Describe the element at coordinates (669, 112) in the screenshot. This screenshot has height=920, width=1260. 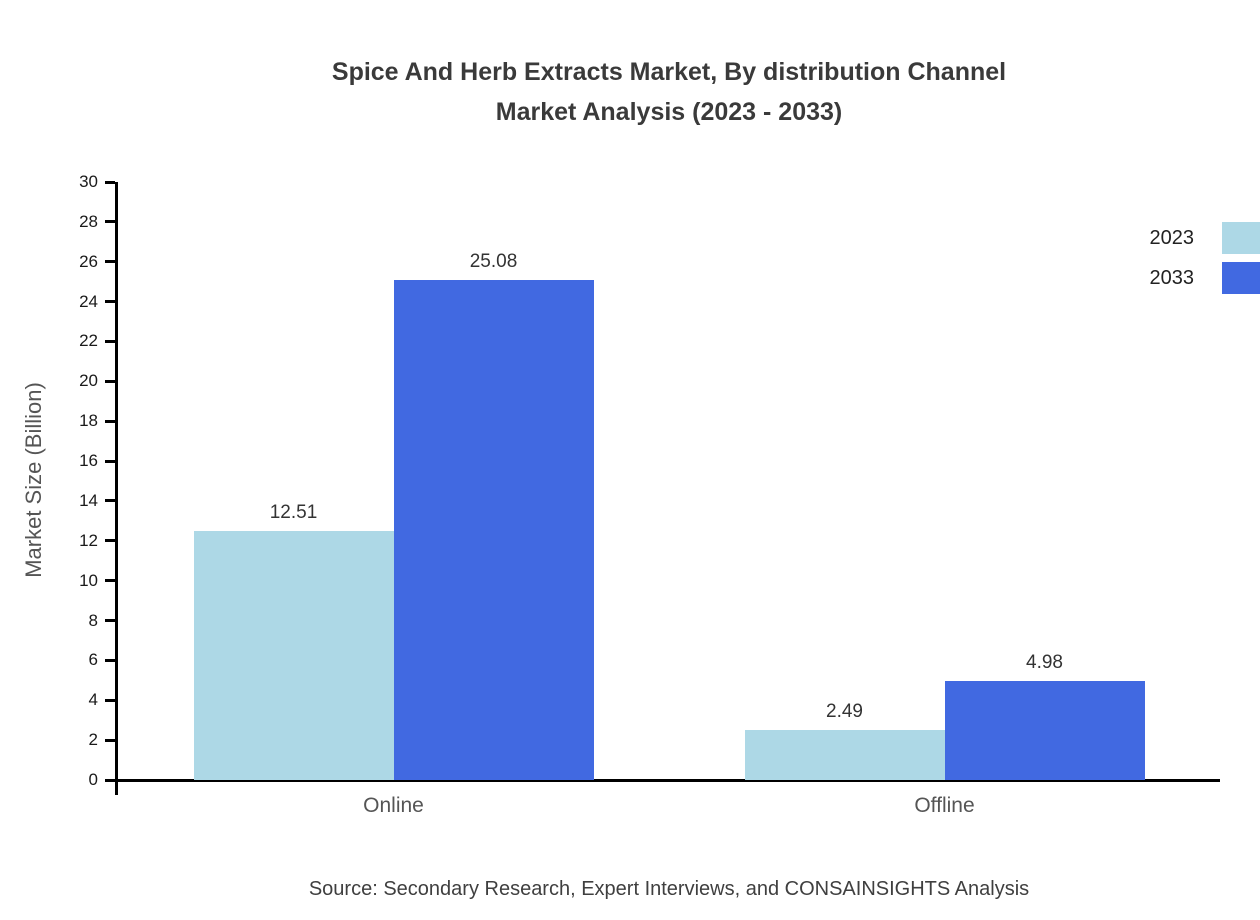
I see `chart-title-line2: Market Analysis (2023 - 2033)` at that location.